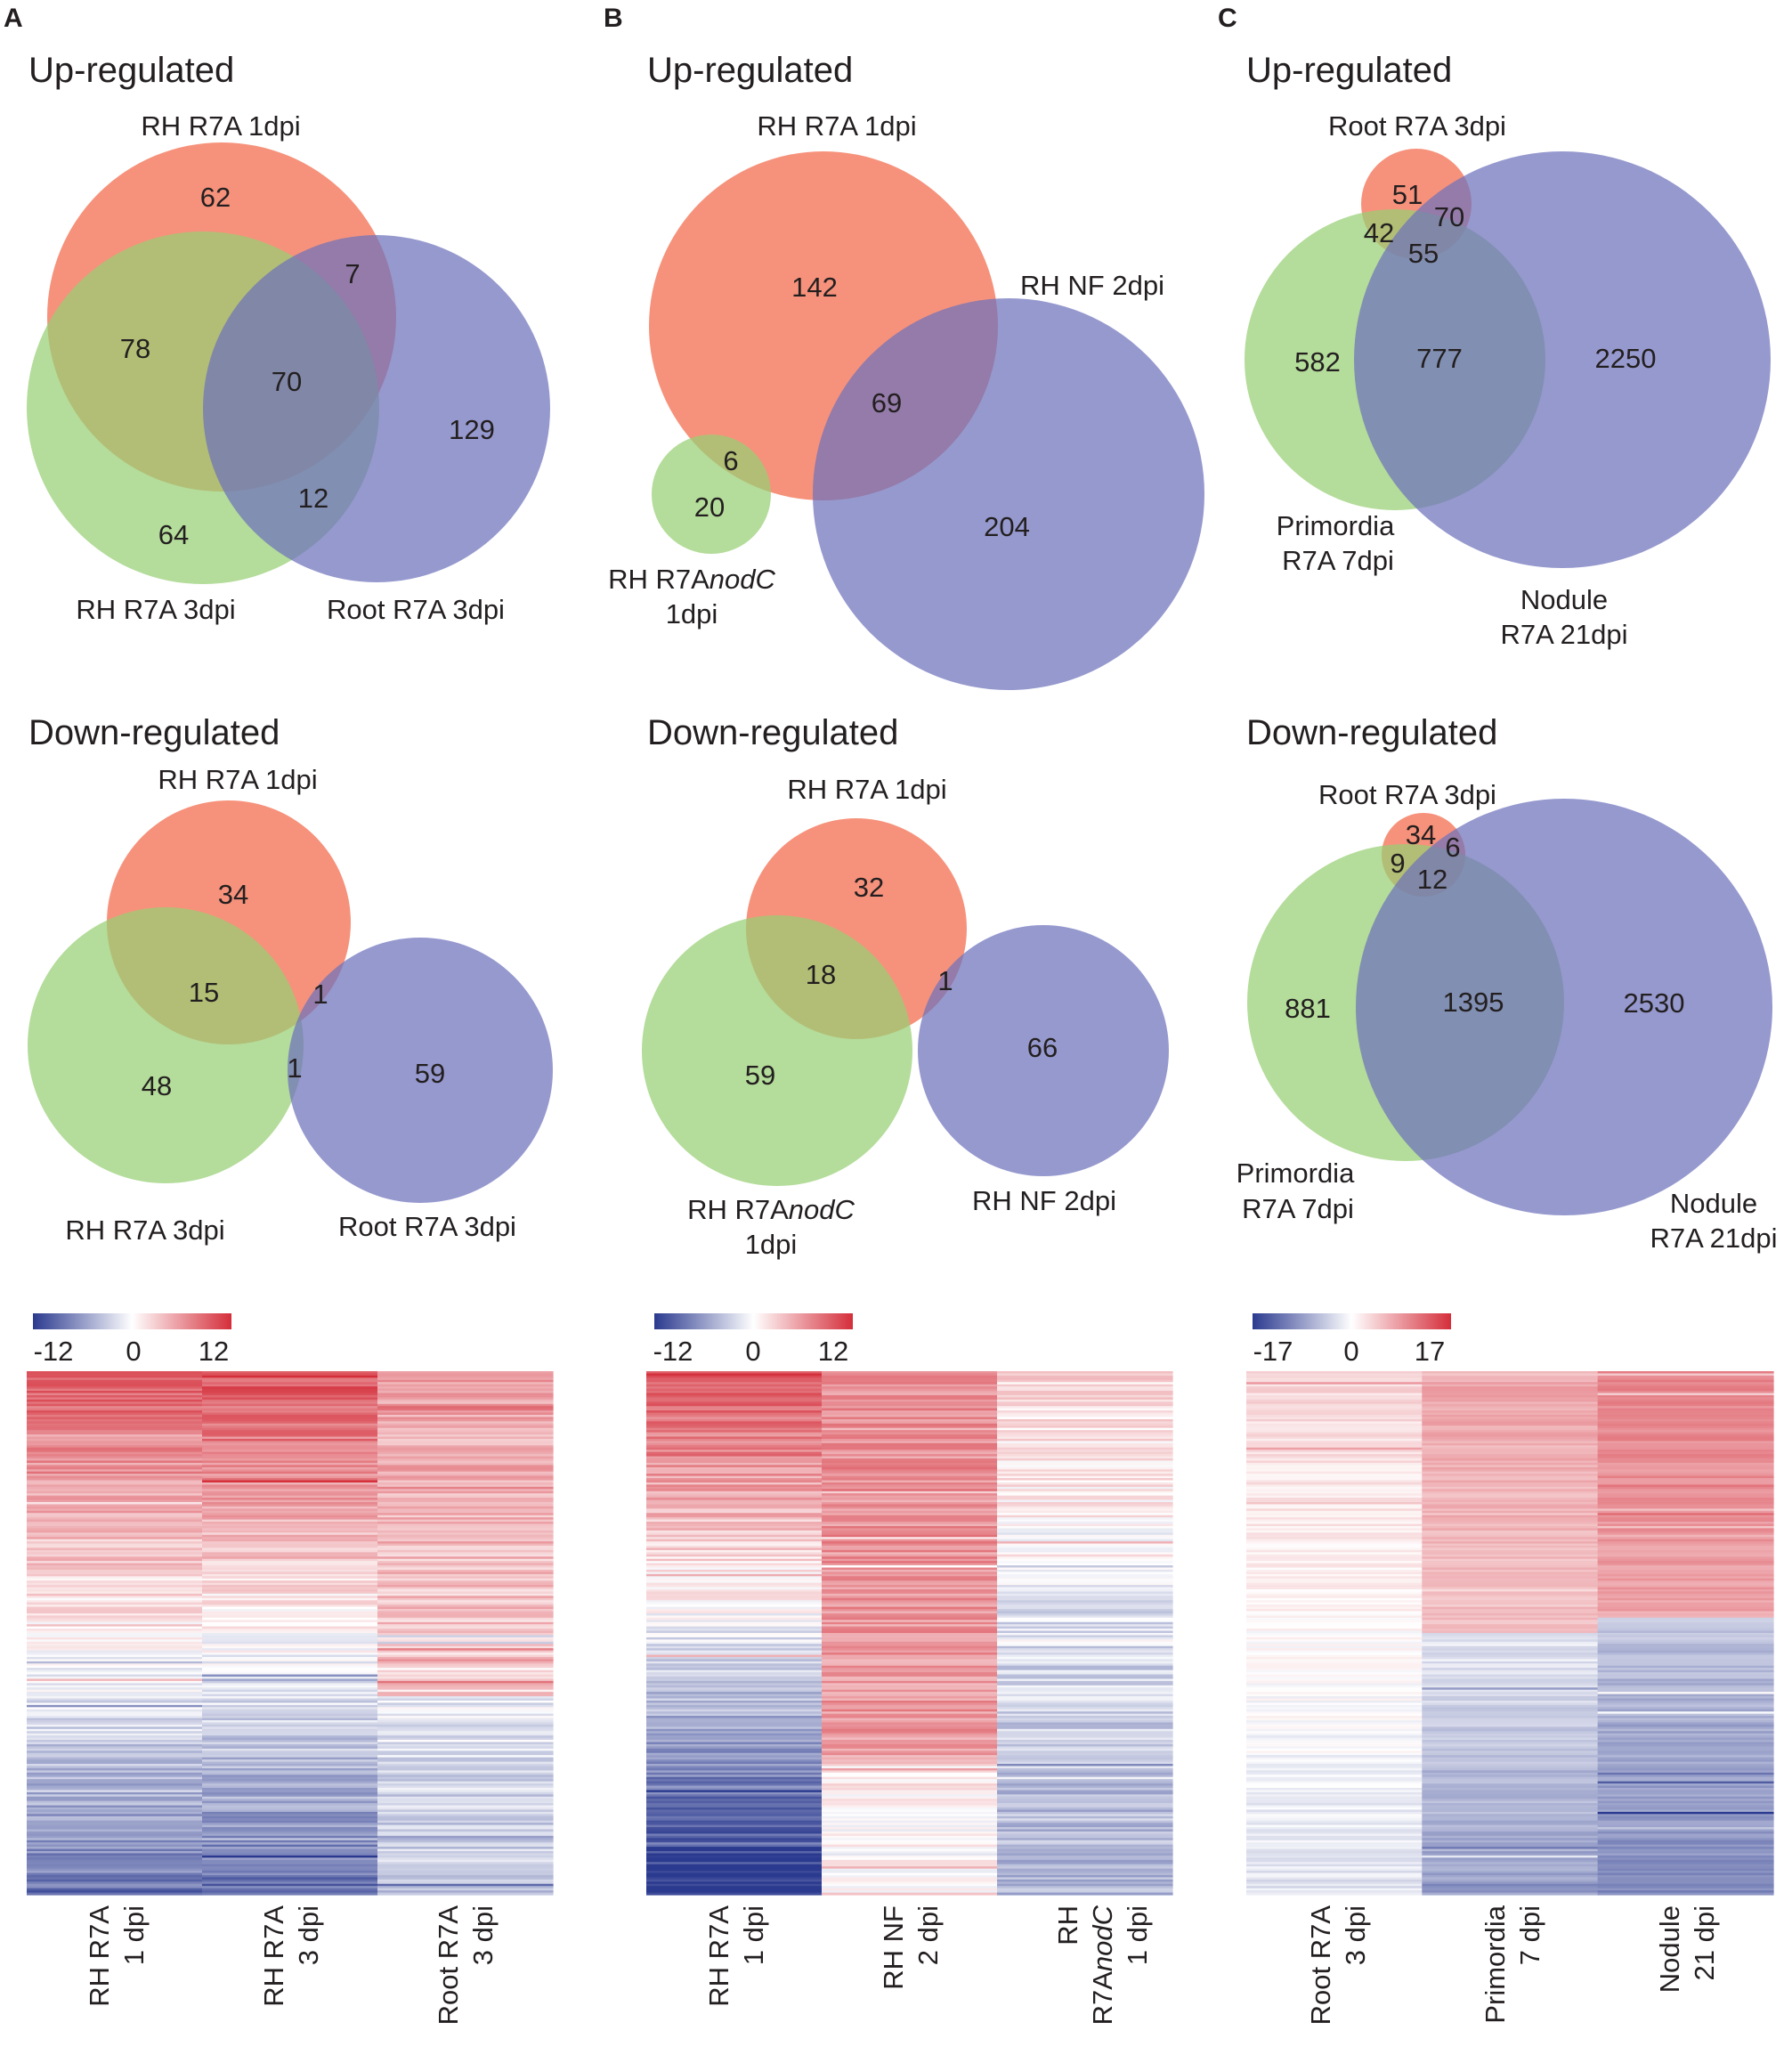  What do you see at coordinates (1704, 1943) in the screenshot?
I see `heatmap-c-col3-line2: 21 dpi` at bounding box center [1704, 1943].